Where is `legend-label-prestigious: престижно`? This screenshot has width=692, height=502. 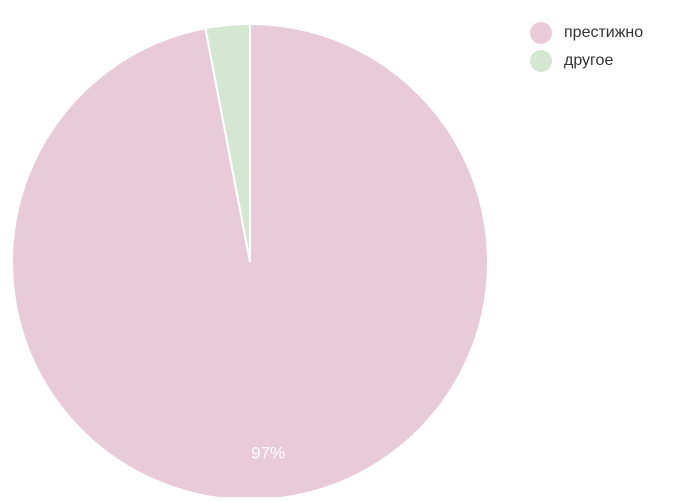 legend-label-prestigious: престижно is located at coordinates (604, 32).